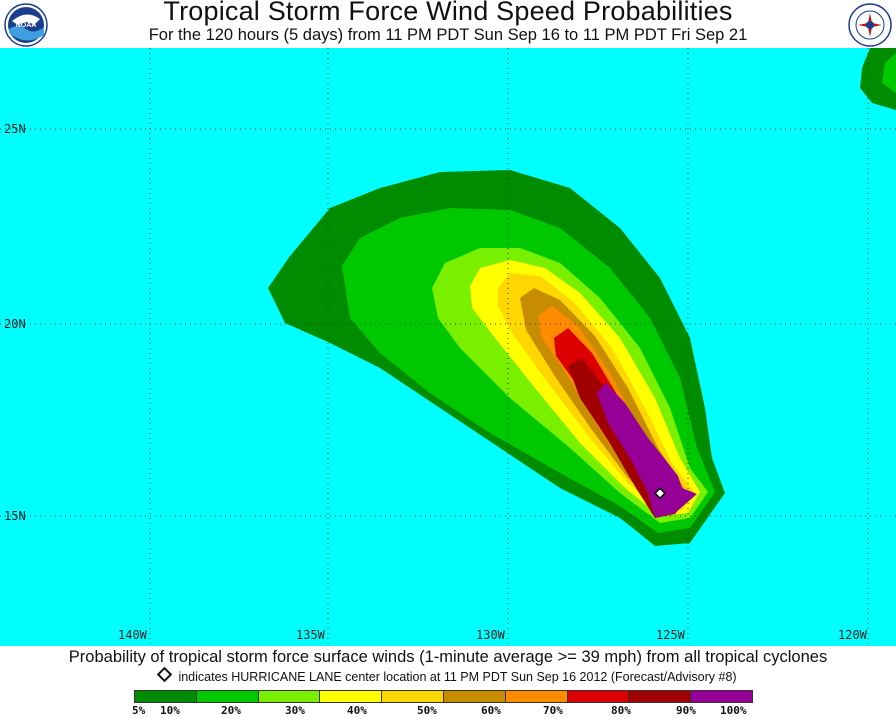 Image resolution: width=896 pixels, height=718 pixels. I want to click on legend-label: 70%, so click(553, 710).